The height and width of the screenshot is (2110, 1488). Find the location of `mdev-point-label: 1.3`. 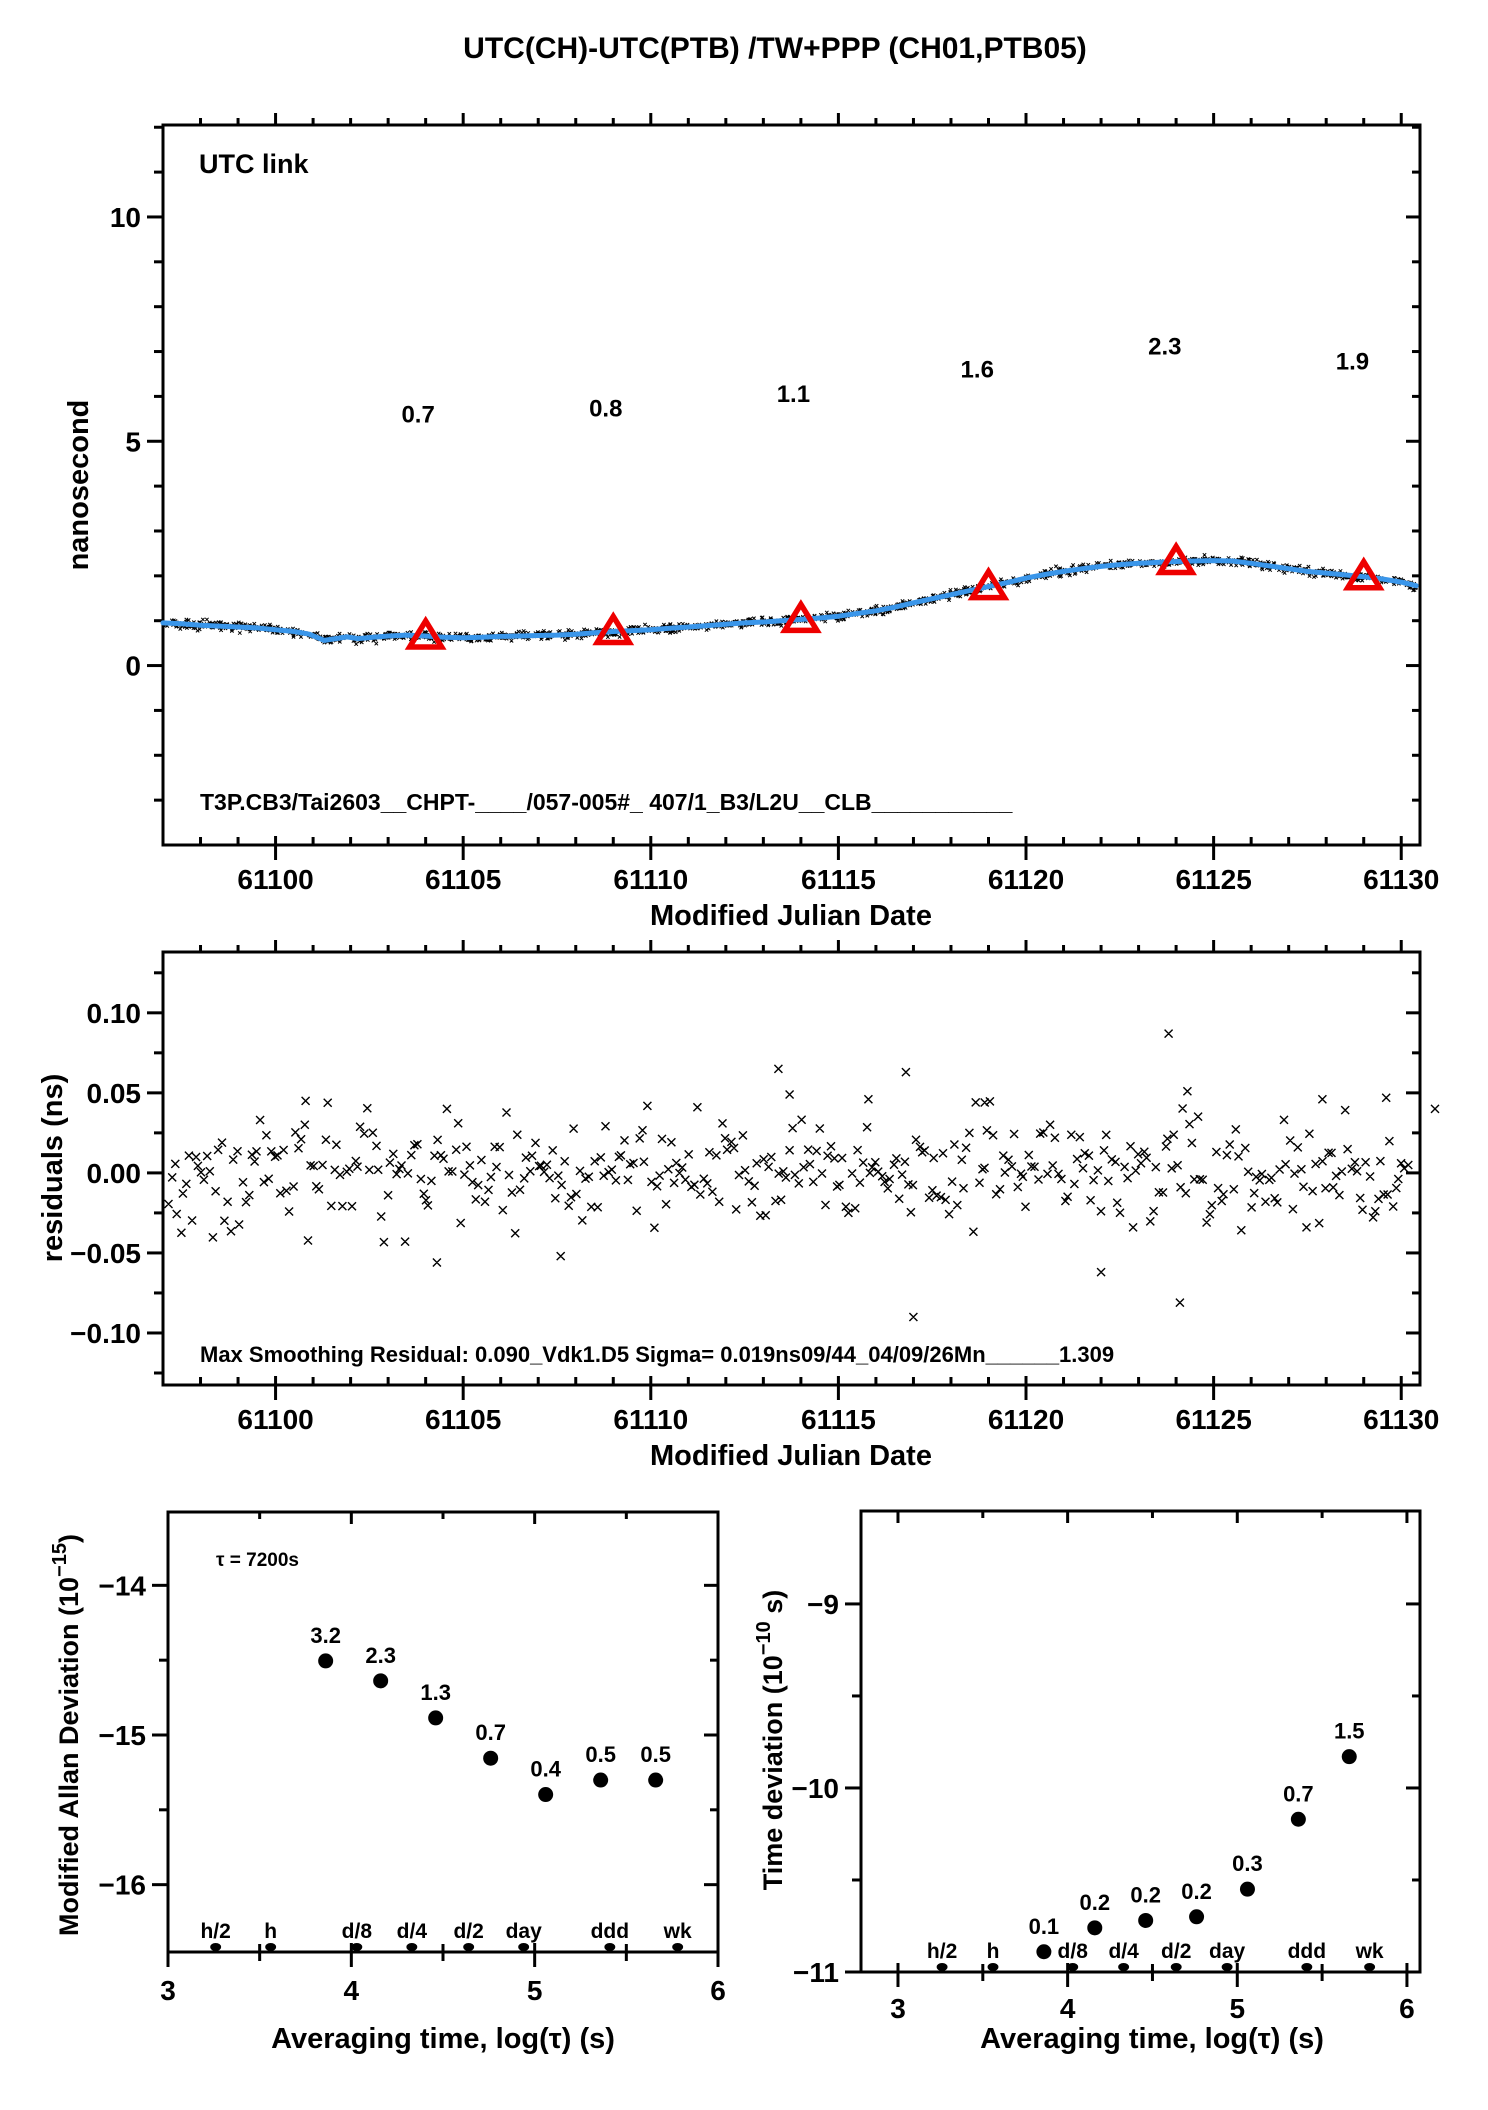

mdev-point-label: 1.3 is located at coordinates (435, 1692).